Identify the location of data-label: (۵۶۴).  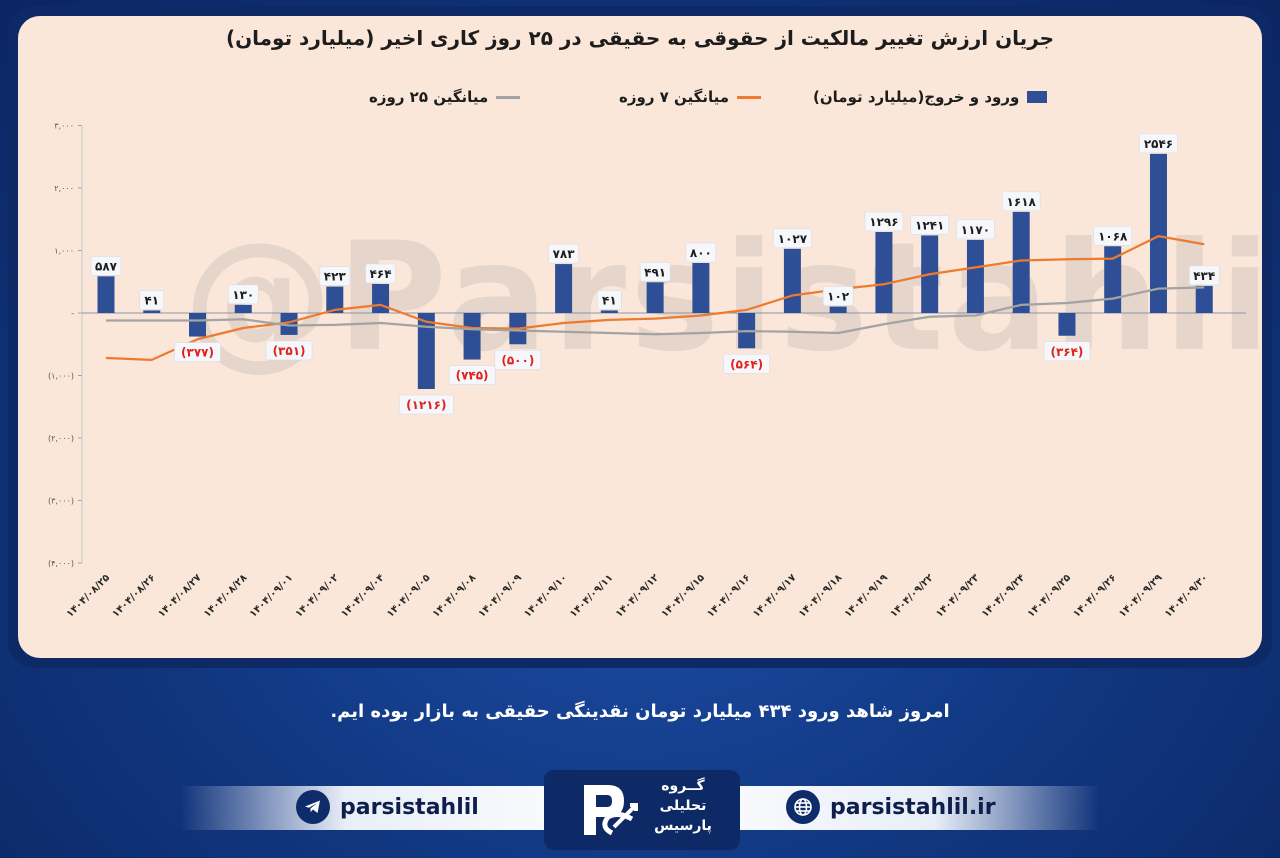
(746, 364).